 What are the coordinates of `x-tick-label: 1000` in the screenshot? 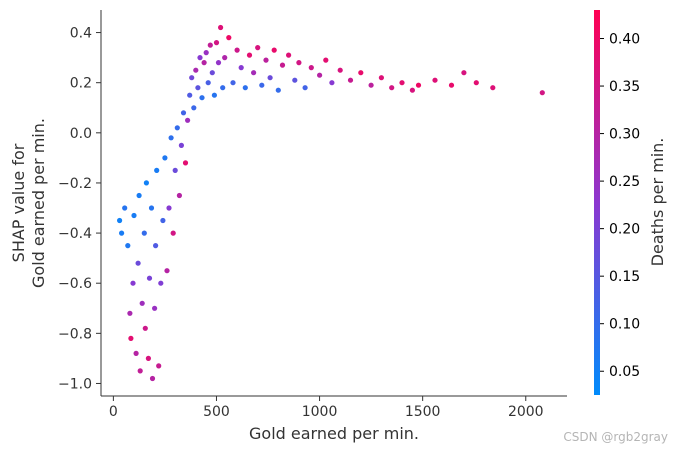 It's located at (320, 412).